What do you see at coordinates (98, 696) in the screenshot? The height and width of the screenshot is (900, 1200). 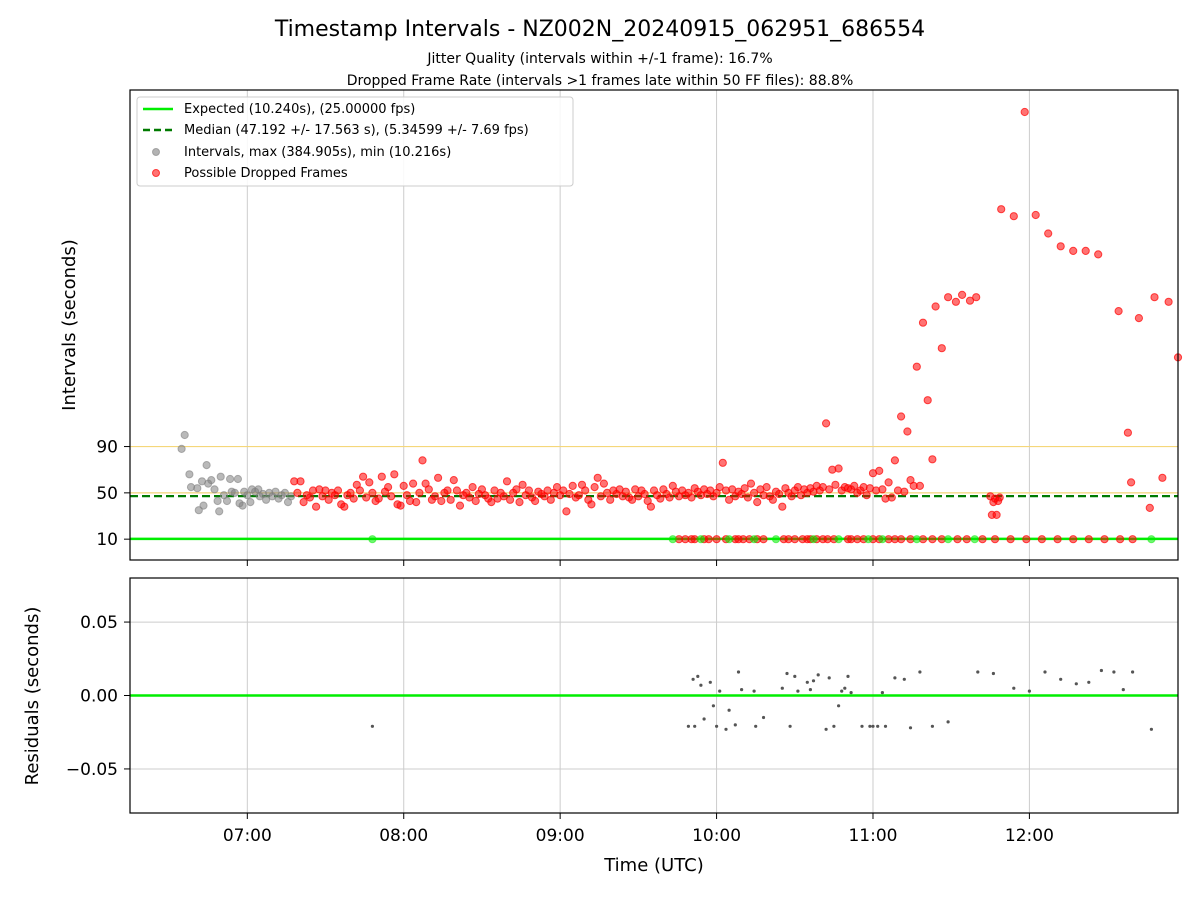 I see `residuals-y-ticks: 0.05 0.00 −0.05` at bounding box center [98, 696].